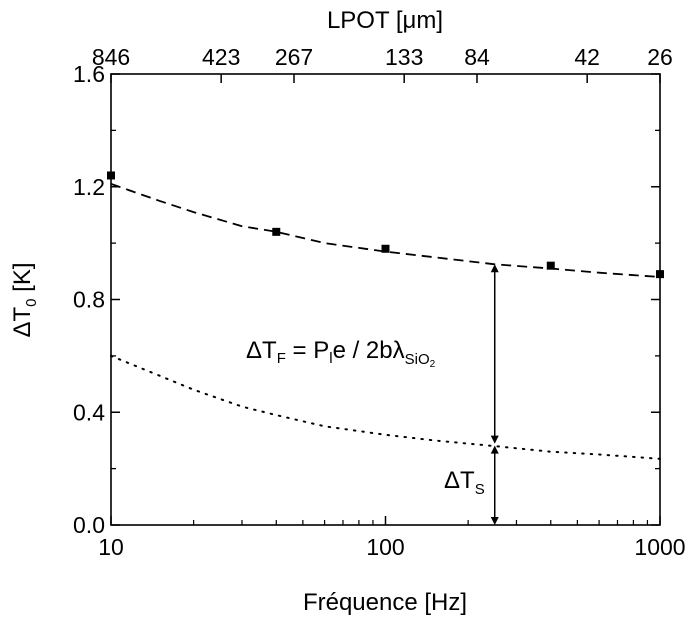 The height and width of the screenshot is (618, 693). I want to click on dashed-fit-curve, so click(385, 230).